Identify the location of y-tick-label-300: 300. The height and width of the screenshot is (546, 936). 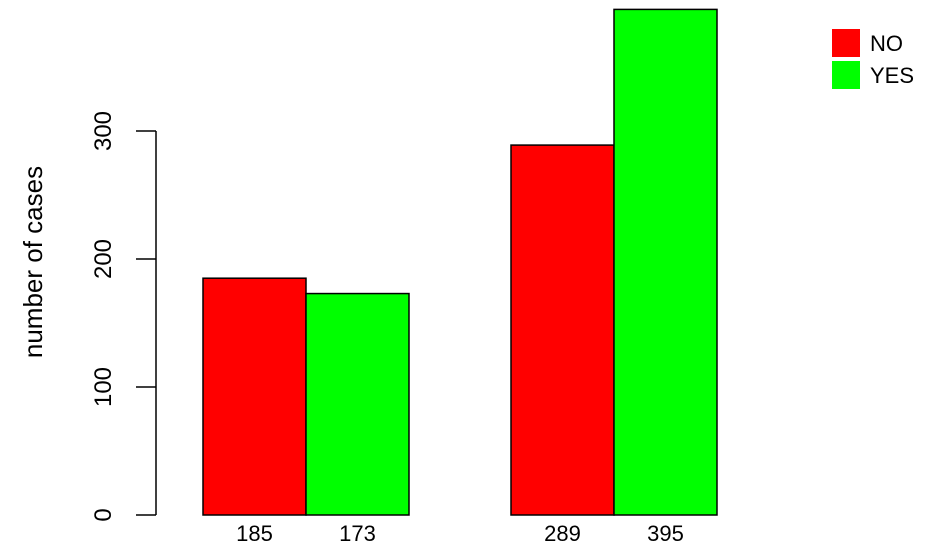
(103, 131).